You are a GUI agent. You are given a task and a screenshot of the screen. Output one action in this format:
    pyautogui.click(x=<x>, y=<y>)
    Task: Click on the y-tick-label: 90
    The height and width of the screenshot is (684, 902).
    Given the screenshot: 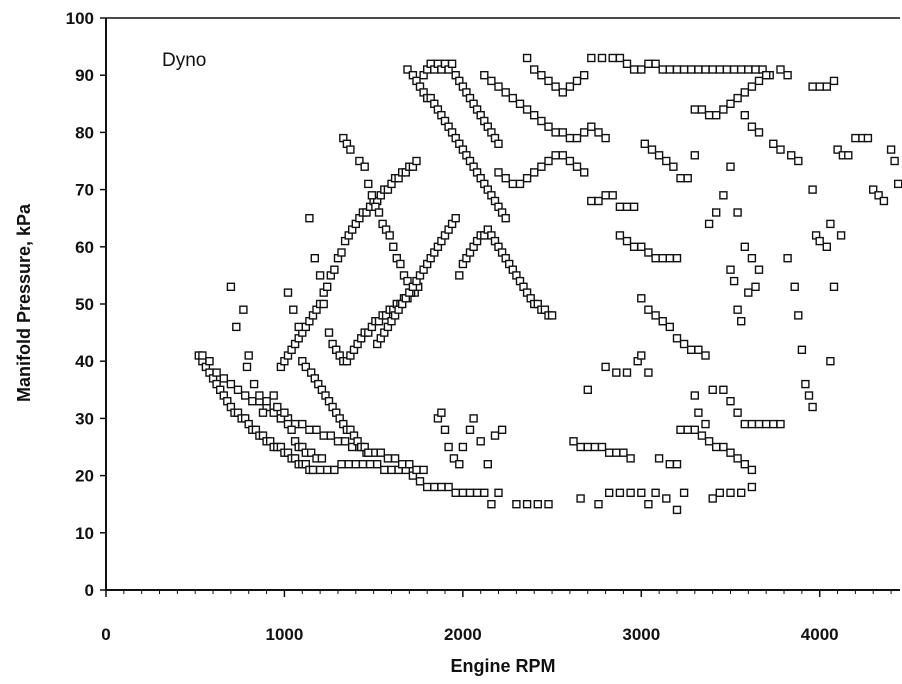 What is the action you would take?
    pyautogui.click(x=84, y=75)
    